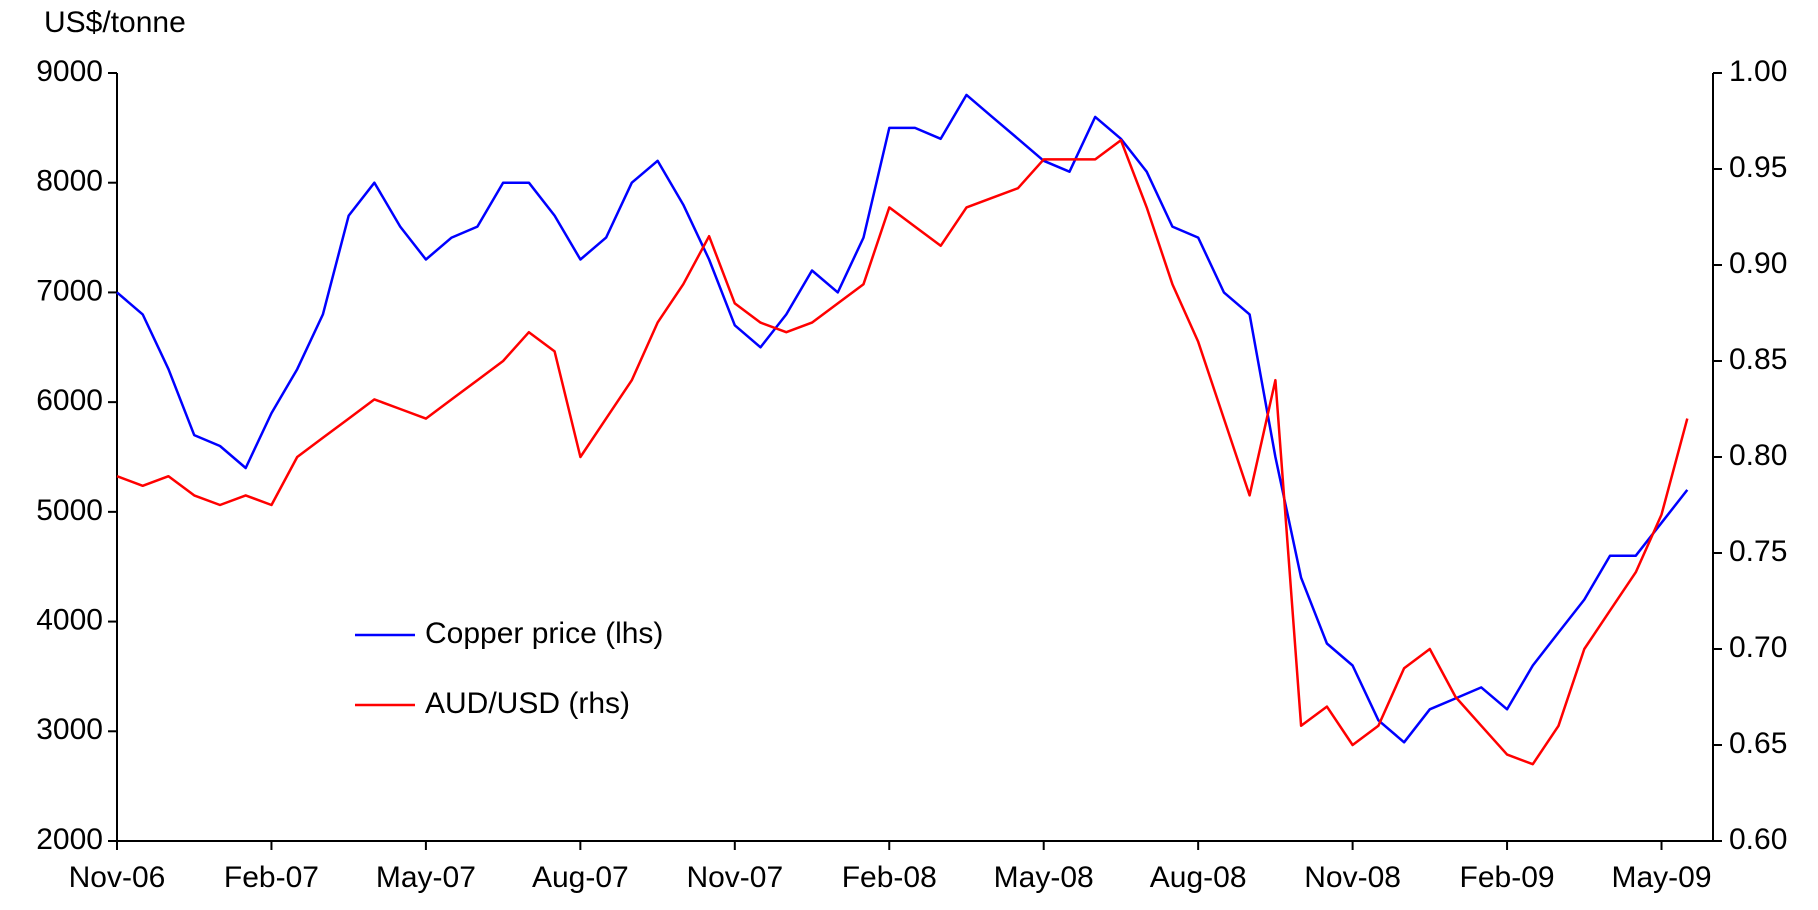 The width and height of the screenshot is (1818, 910). What do you see at coordinates (69, 290) in the screenshot?
I see `y-tick-label: 7000` at bounding box center [69, 290].